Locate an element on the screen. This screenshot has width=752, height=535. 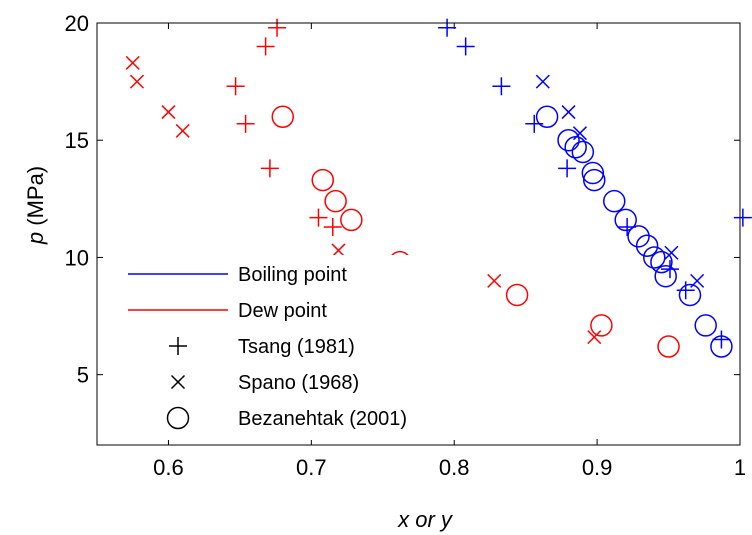
legend-label: Boiling point is located at coordinates (292, 275).